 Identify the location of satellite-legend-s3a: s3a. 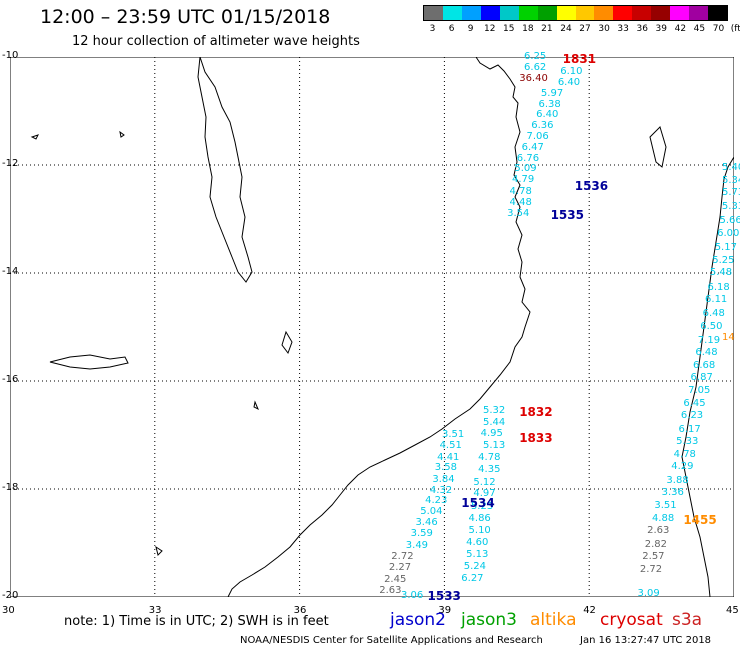
(687, 620).